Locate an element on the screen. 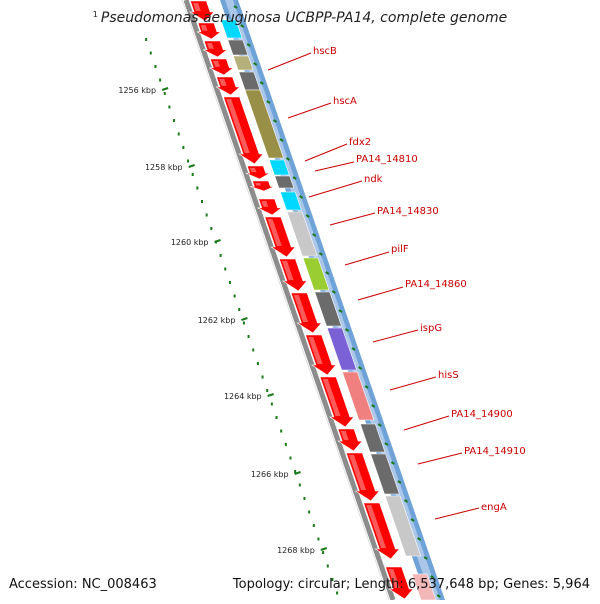 This screenshot has width=600, height=604. gene-label-fdx2: fdx2 is located at coordinates (360, 142).